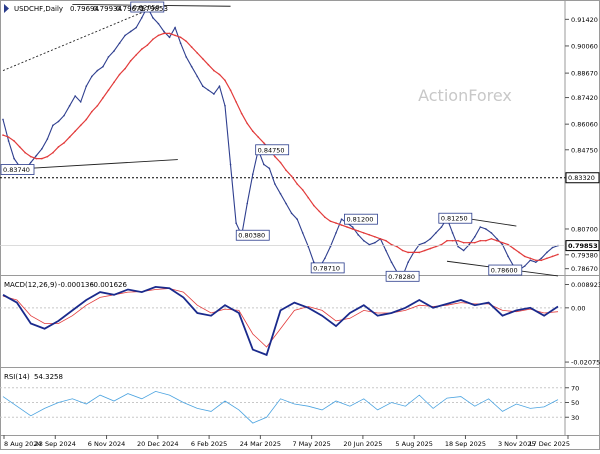 The height and width of the screenshot is (454, 600). I want to click on level-price-label: 0.83320, so click(581, 178).